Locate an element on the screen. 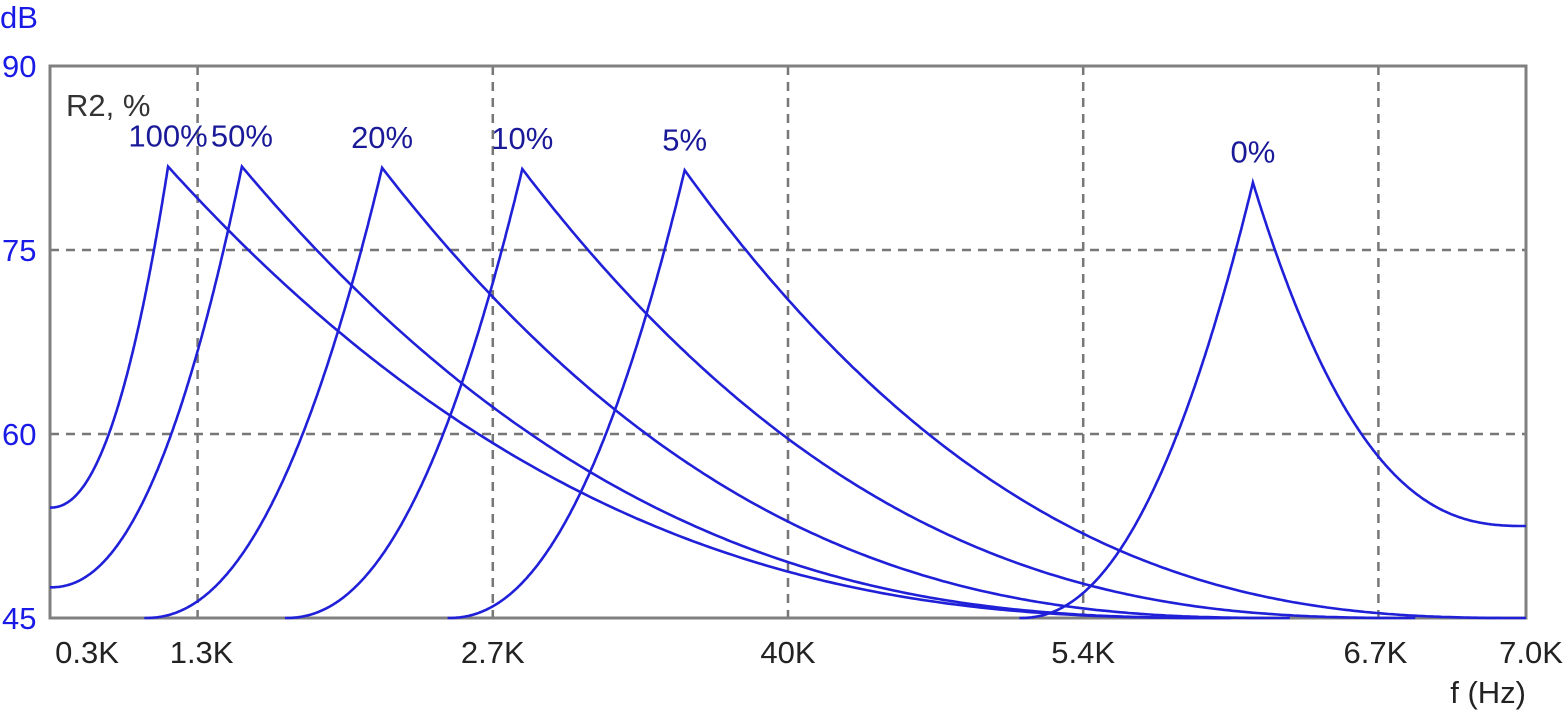 Image resolution: width=1566 pixels, height=715 pixels. x-tick-label: 7.0K is located at coordinates (1531, 652).